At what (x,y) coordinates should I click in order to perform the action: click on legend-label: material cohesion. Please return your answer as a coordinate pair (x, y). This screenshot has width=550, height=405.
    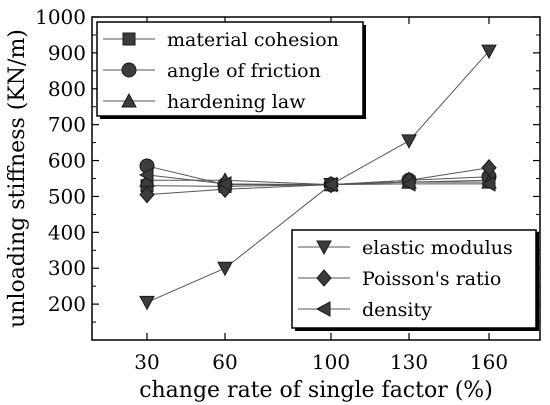
    Looking at the image, I should click on (253, 40).